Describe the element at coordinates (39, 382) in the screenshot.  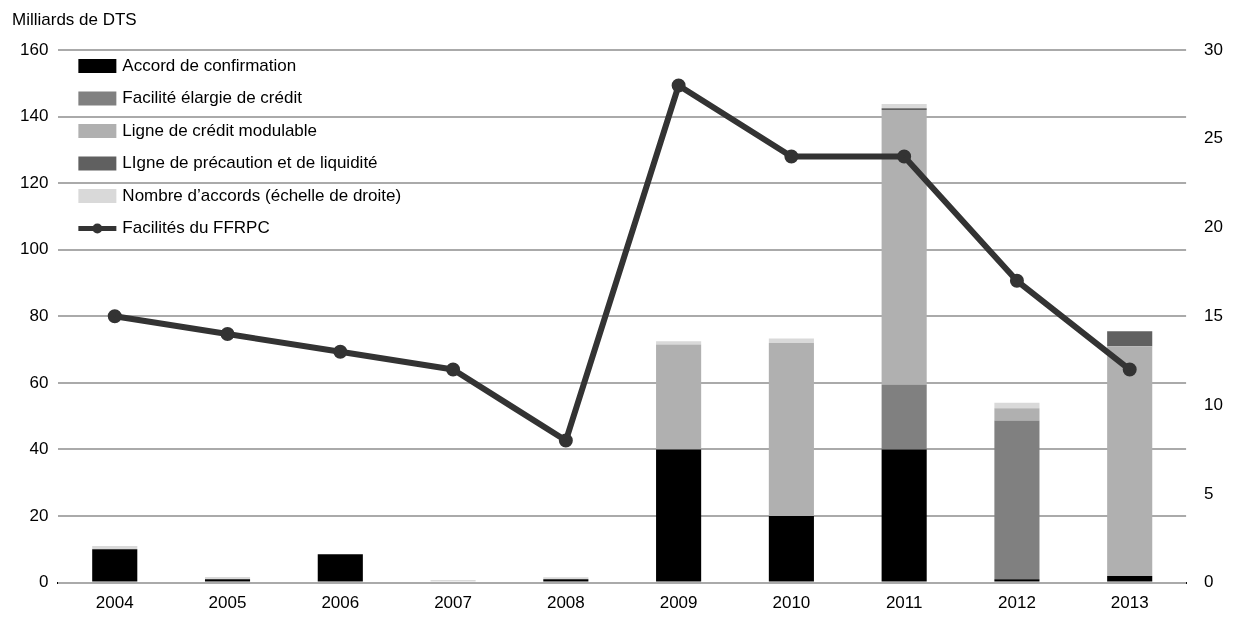
I see `y-tick-label: 60` at that location.